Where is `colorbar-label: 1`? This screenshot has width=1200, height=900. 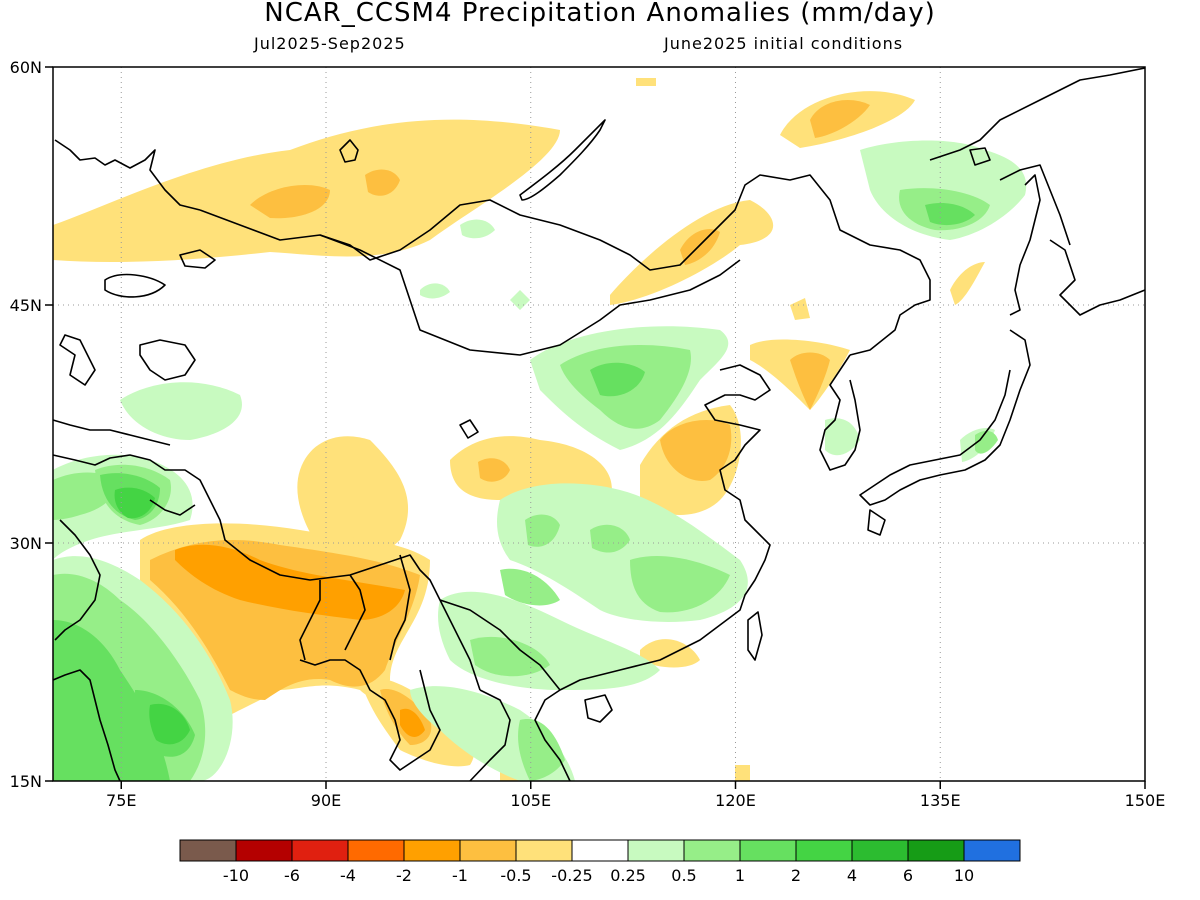 colorbar-label: 1 is located at coordinates (740, 875).